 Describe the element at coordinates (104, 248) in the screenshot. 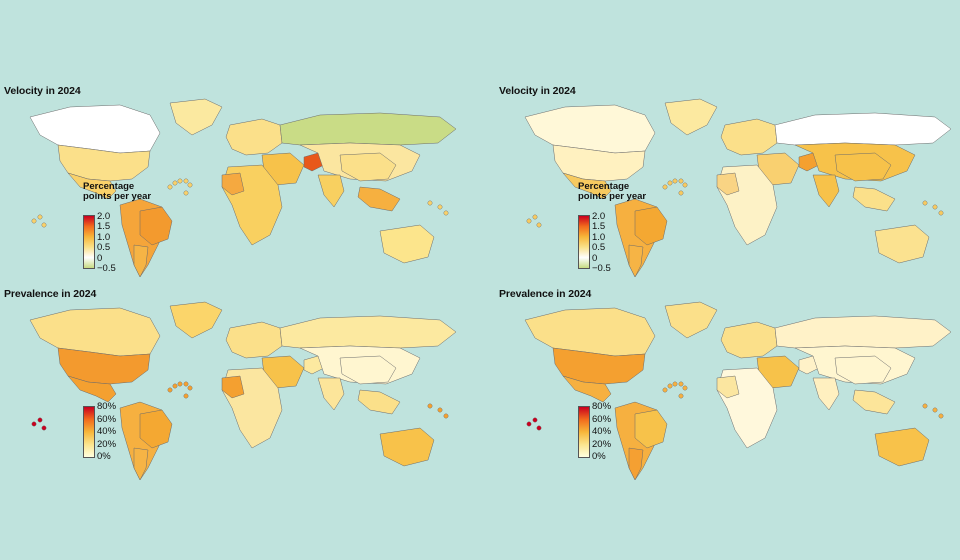

I see `legend-tick-label: 0.5` at that location.